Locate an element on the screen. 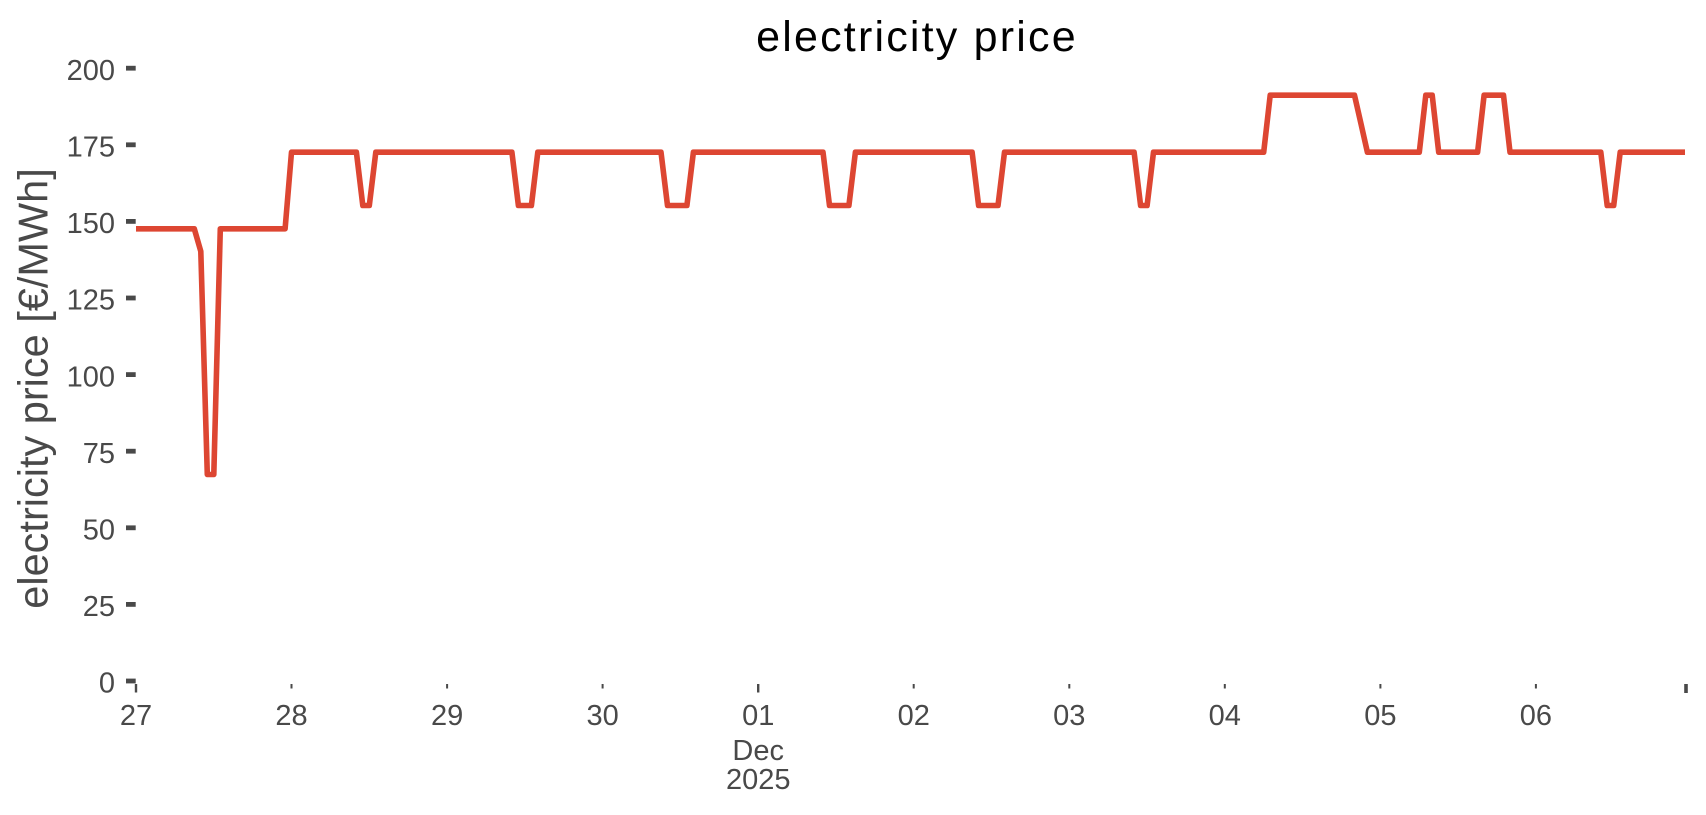  svg-text: 175 is located at coordinates (91, 148).